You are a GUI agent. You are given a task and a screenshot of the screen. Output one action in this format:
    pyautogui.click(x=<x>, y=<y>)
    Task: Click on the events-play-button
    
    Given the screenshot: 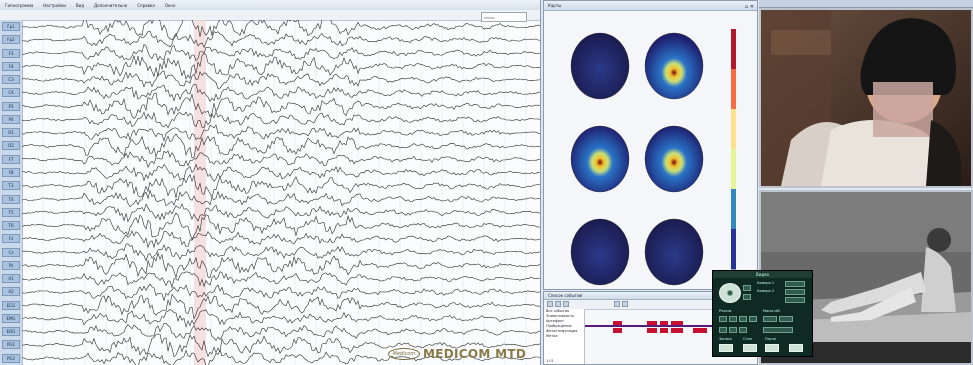 What is the action you would take?
    pyautogui.click(x=550, y=304)
    